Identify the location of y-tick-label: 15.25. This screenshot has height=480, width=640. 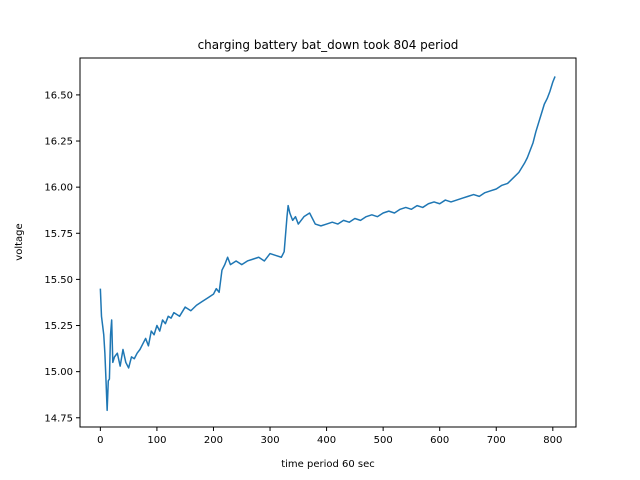
(58, 326).